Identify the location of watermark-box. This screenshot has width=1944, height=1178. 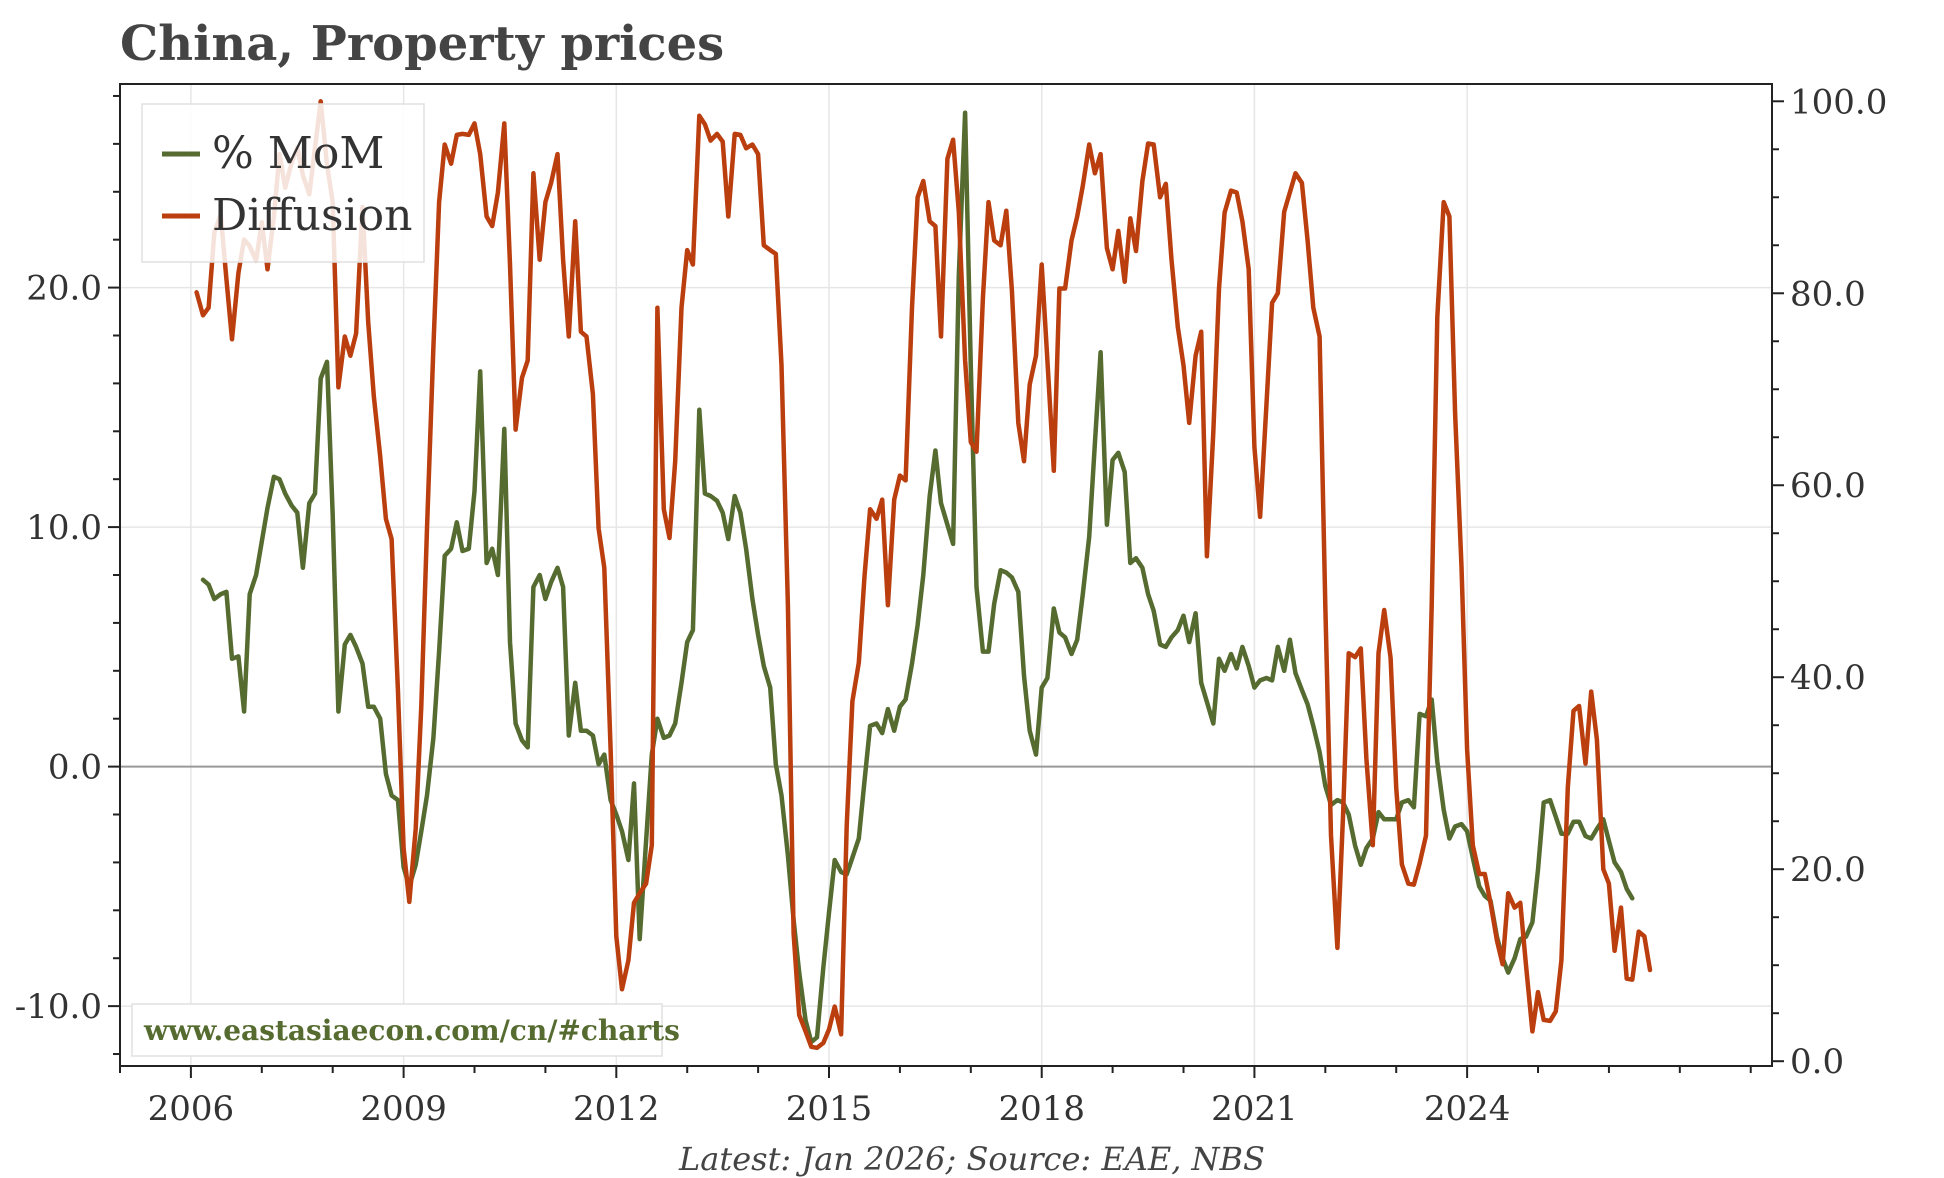
(397, 1030).